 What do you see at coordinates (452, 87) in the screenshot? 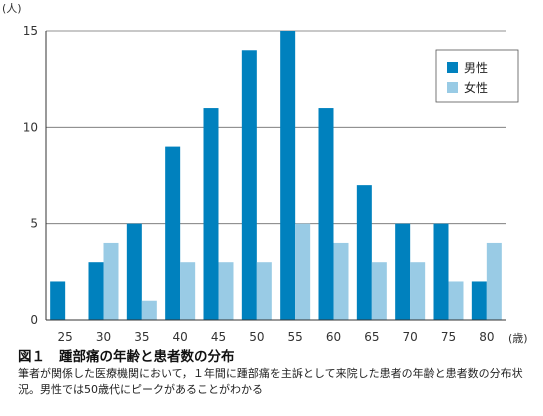
I see `legend-swatch-female` at bounding box center [452, 87].